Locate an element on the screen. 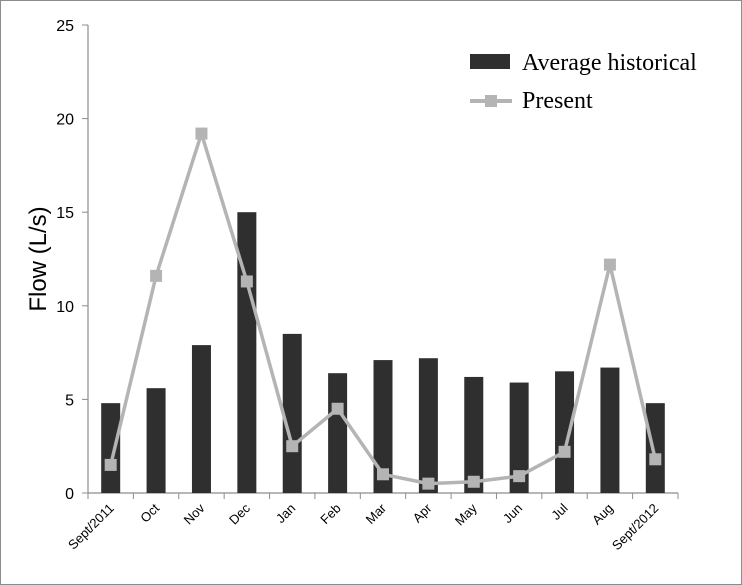 This screenshot has width=742, height=585. y-tick-label: 5 is located at coordinates (69, 400).